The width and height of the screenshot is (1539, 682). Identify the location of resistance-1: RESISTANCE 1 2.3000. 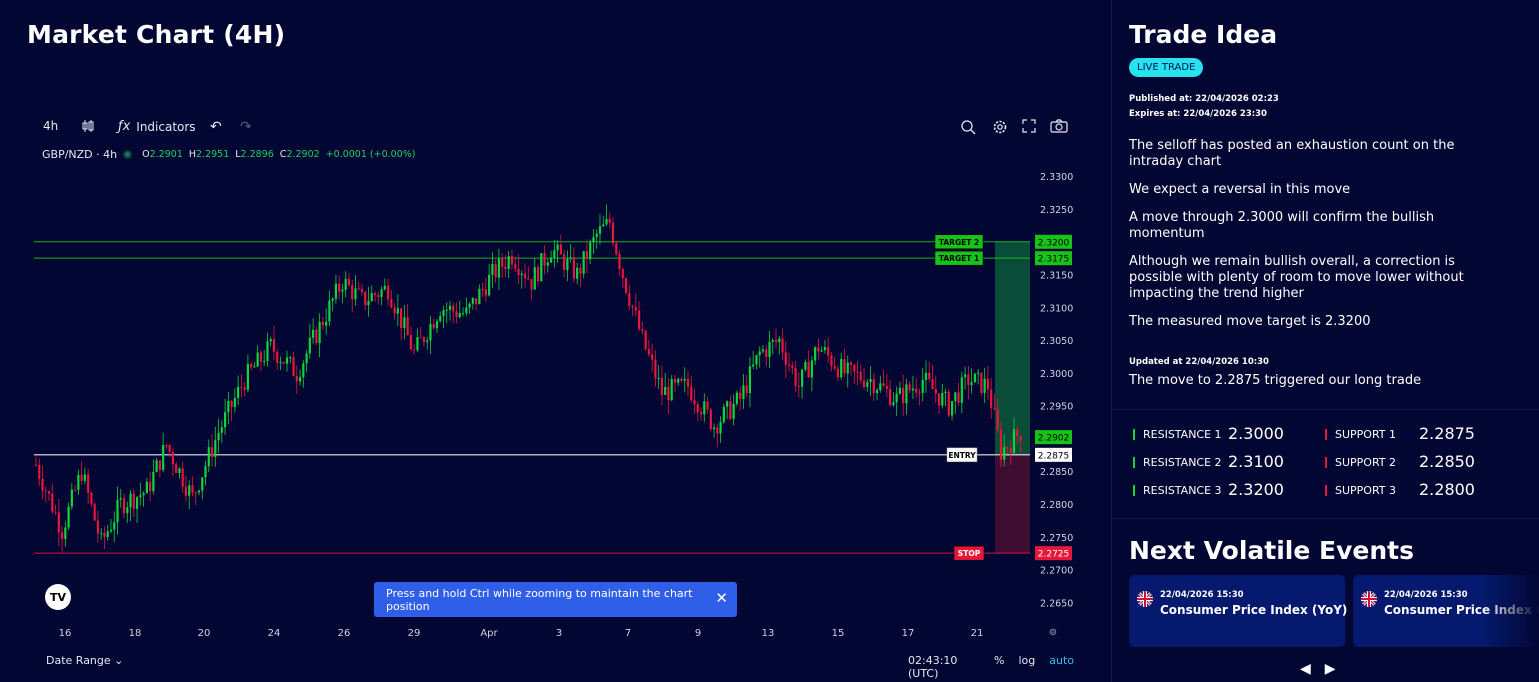
(1208, 433).